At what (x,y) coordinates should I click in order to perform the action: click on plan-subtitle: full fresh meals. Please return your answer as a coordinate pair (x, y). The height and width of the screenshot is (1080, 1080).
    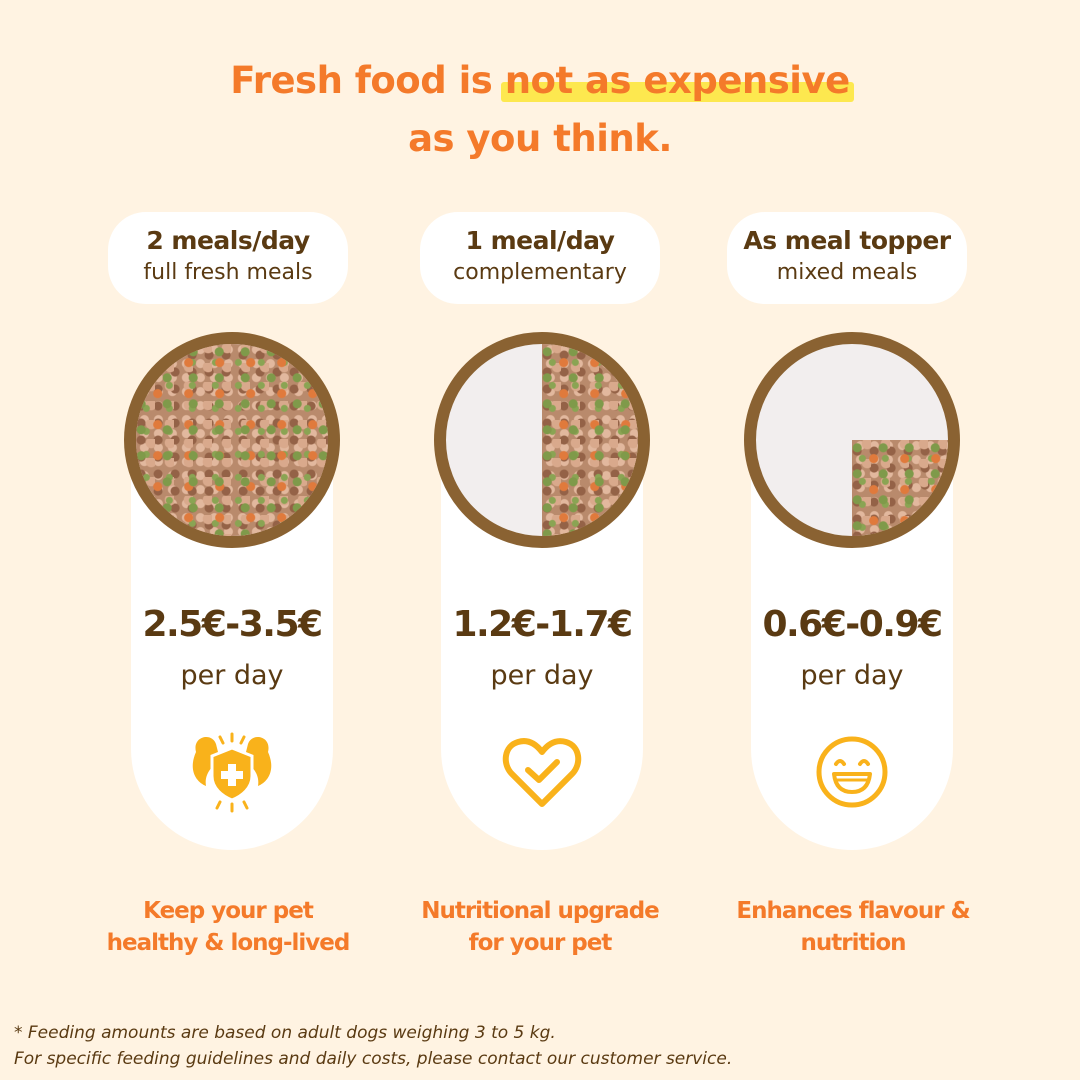
    Looking at the image, I should click on (228, 272).